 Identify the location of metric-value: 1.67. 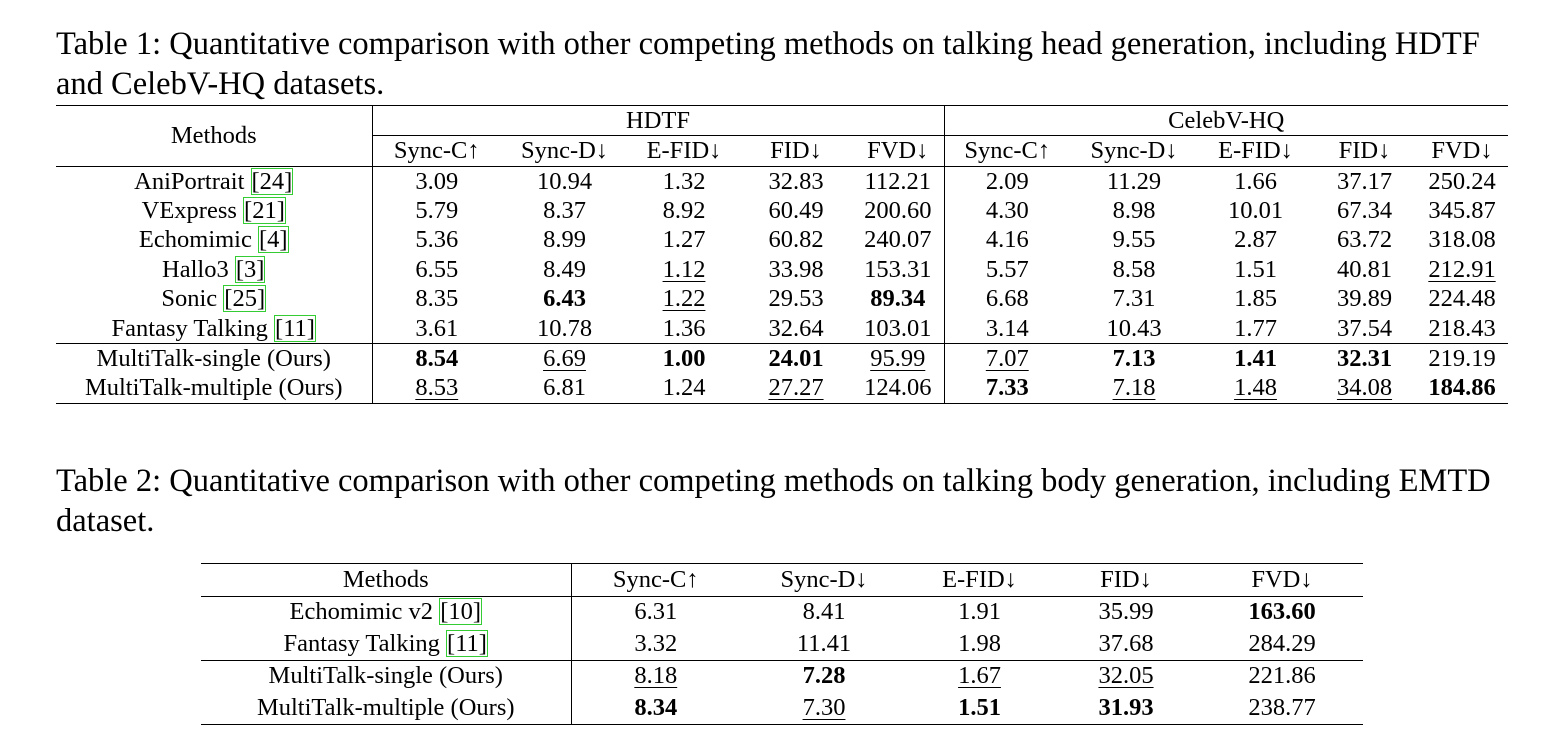
(979, 676).